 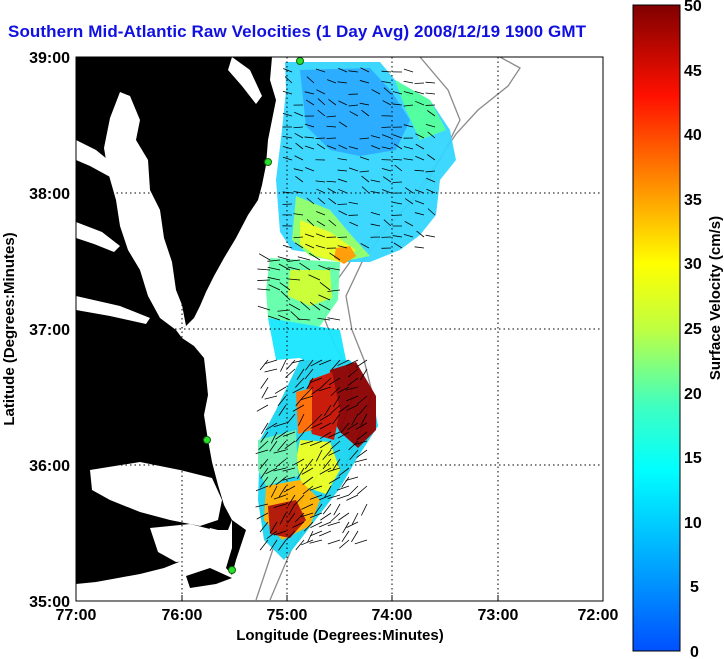 I want to click on outer-banks-south, so click(x=209, y=578).